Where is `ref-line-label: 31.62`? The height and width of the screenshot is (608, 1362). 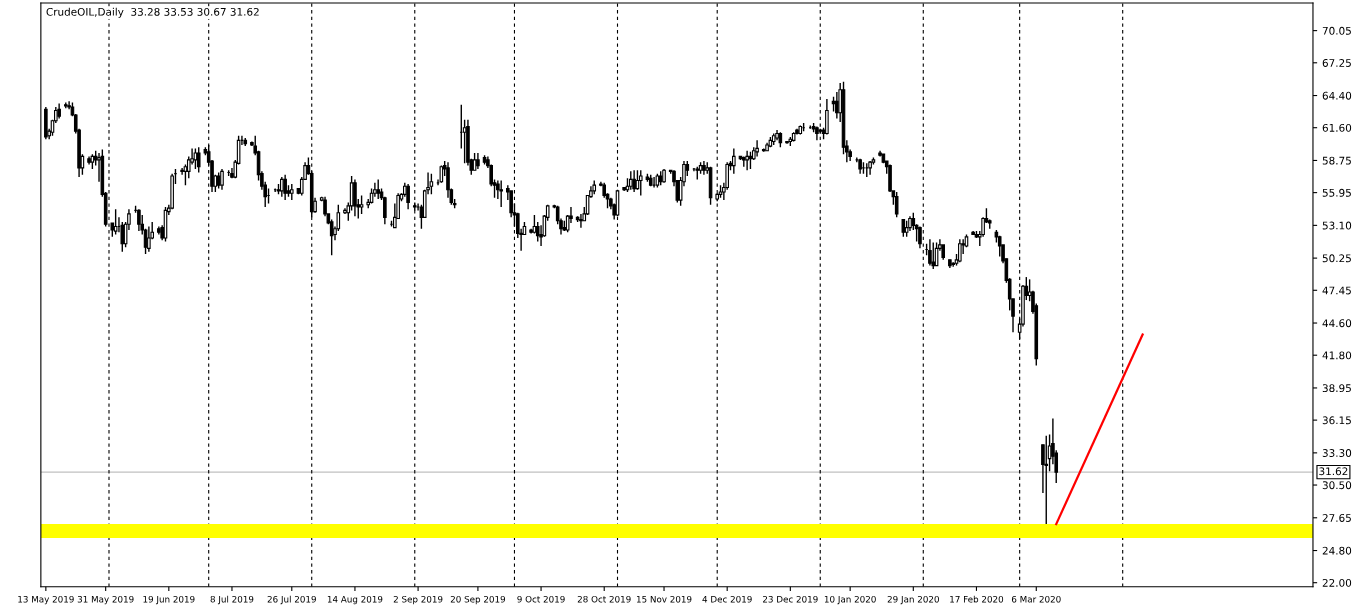
ref-line-label: 31.62 is located at coordinates (1333, 471).